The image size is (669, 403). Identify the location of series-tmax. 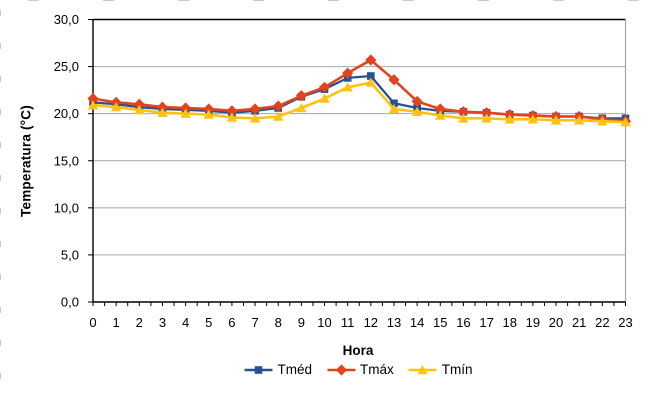
(359, 90).